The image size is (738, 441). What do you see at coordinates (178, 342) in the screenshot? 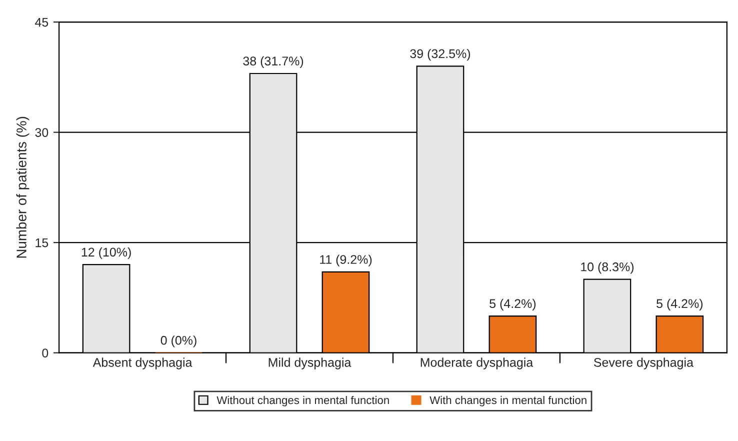
I see `data-label: 0 (0%)` at bounding box center [178, 342].